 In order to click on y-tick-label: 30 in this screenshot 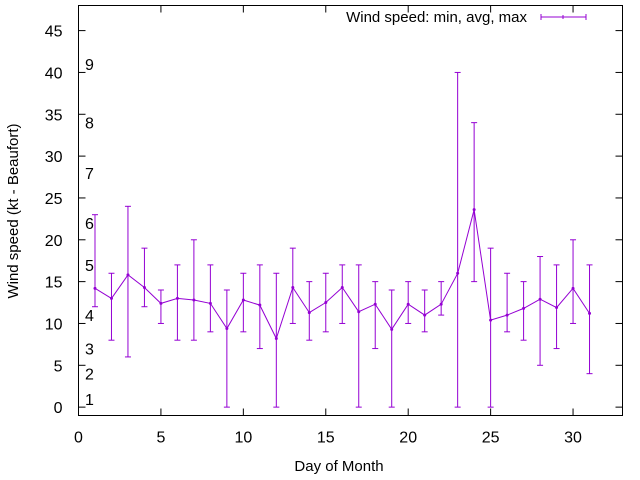, I will do `click(54, 157)`.